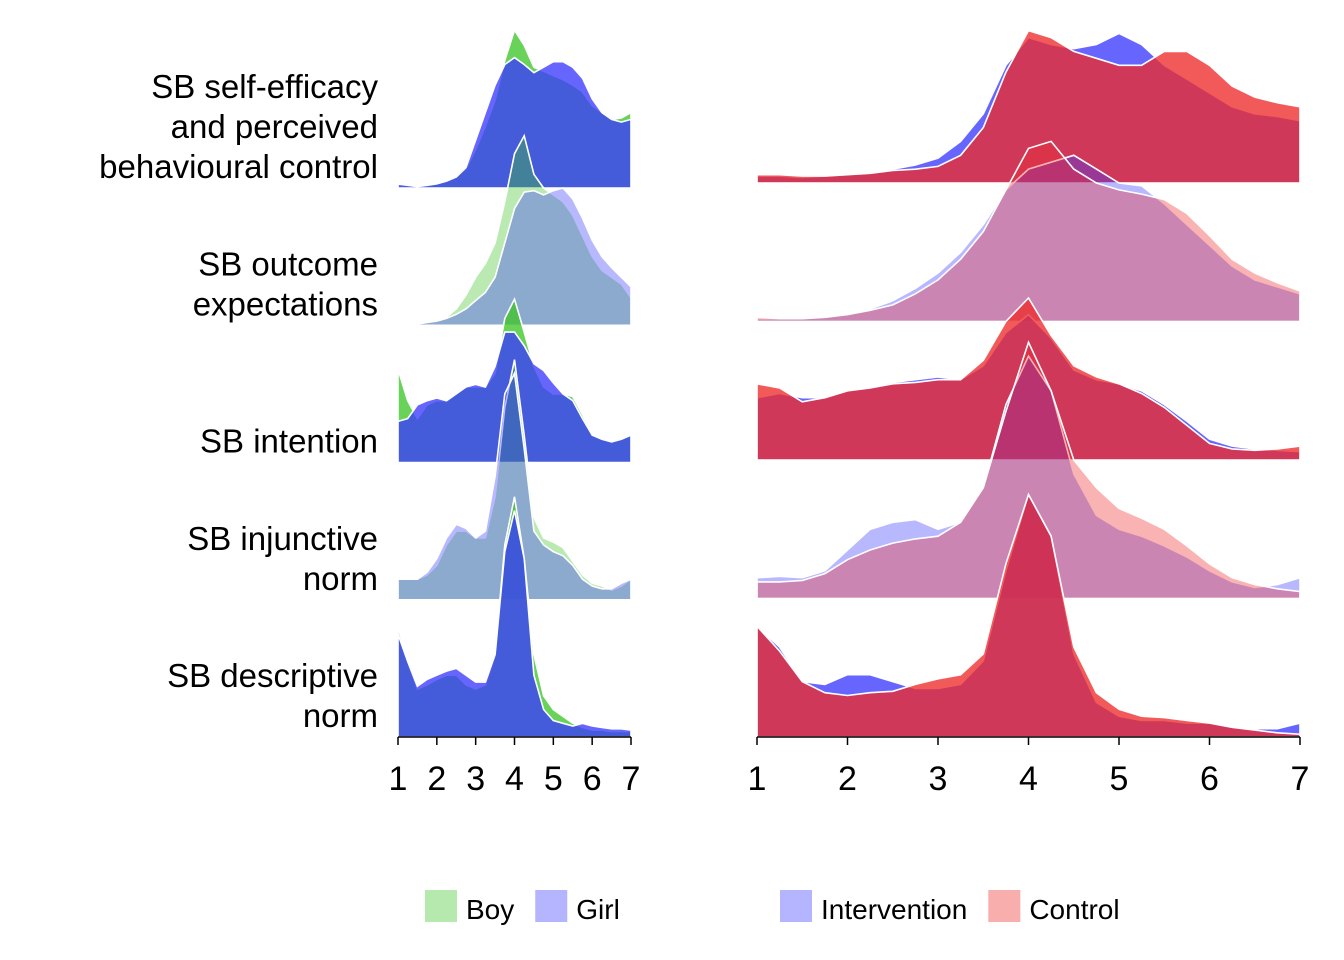 The width and height of the screenshot is (1344, 960). What do you see at coordinates (598, 909) in the screenshot?
I see `legend-label: Girl` at bounding box center [598, 909].